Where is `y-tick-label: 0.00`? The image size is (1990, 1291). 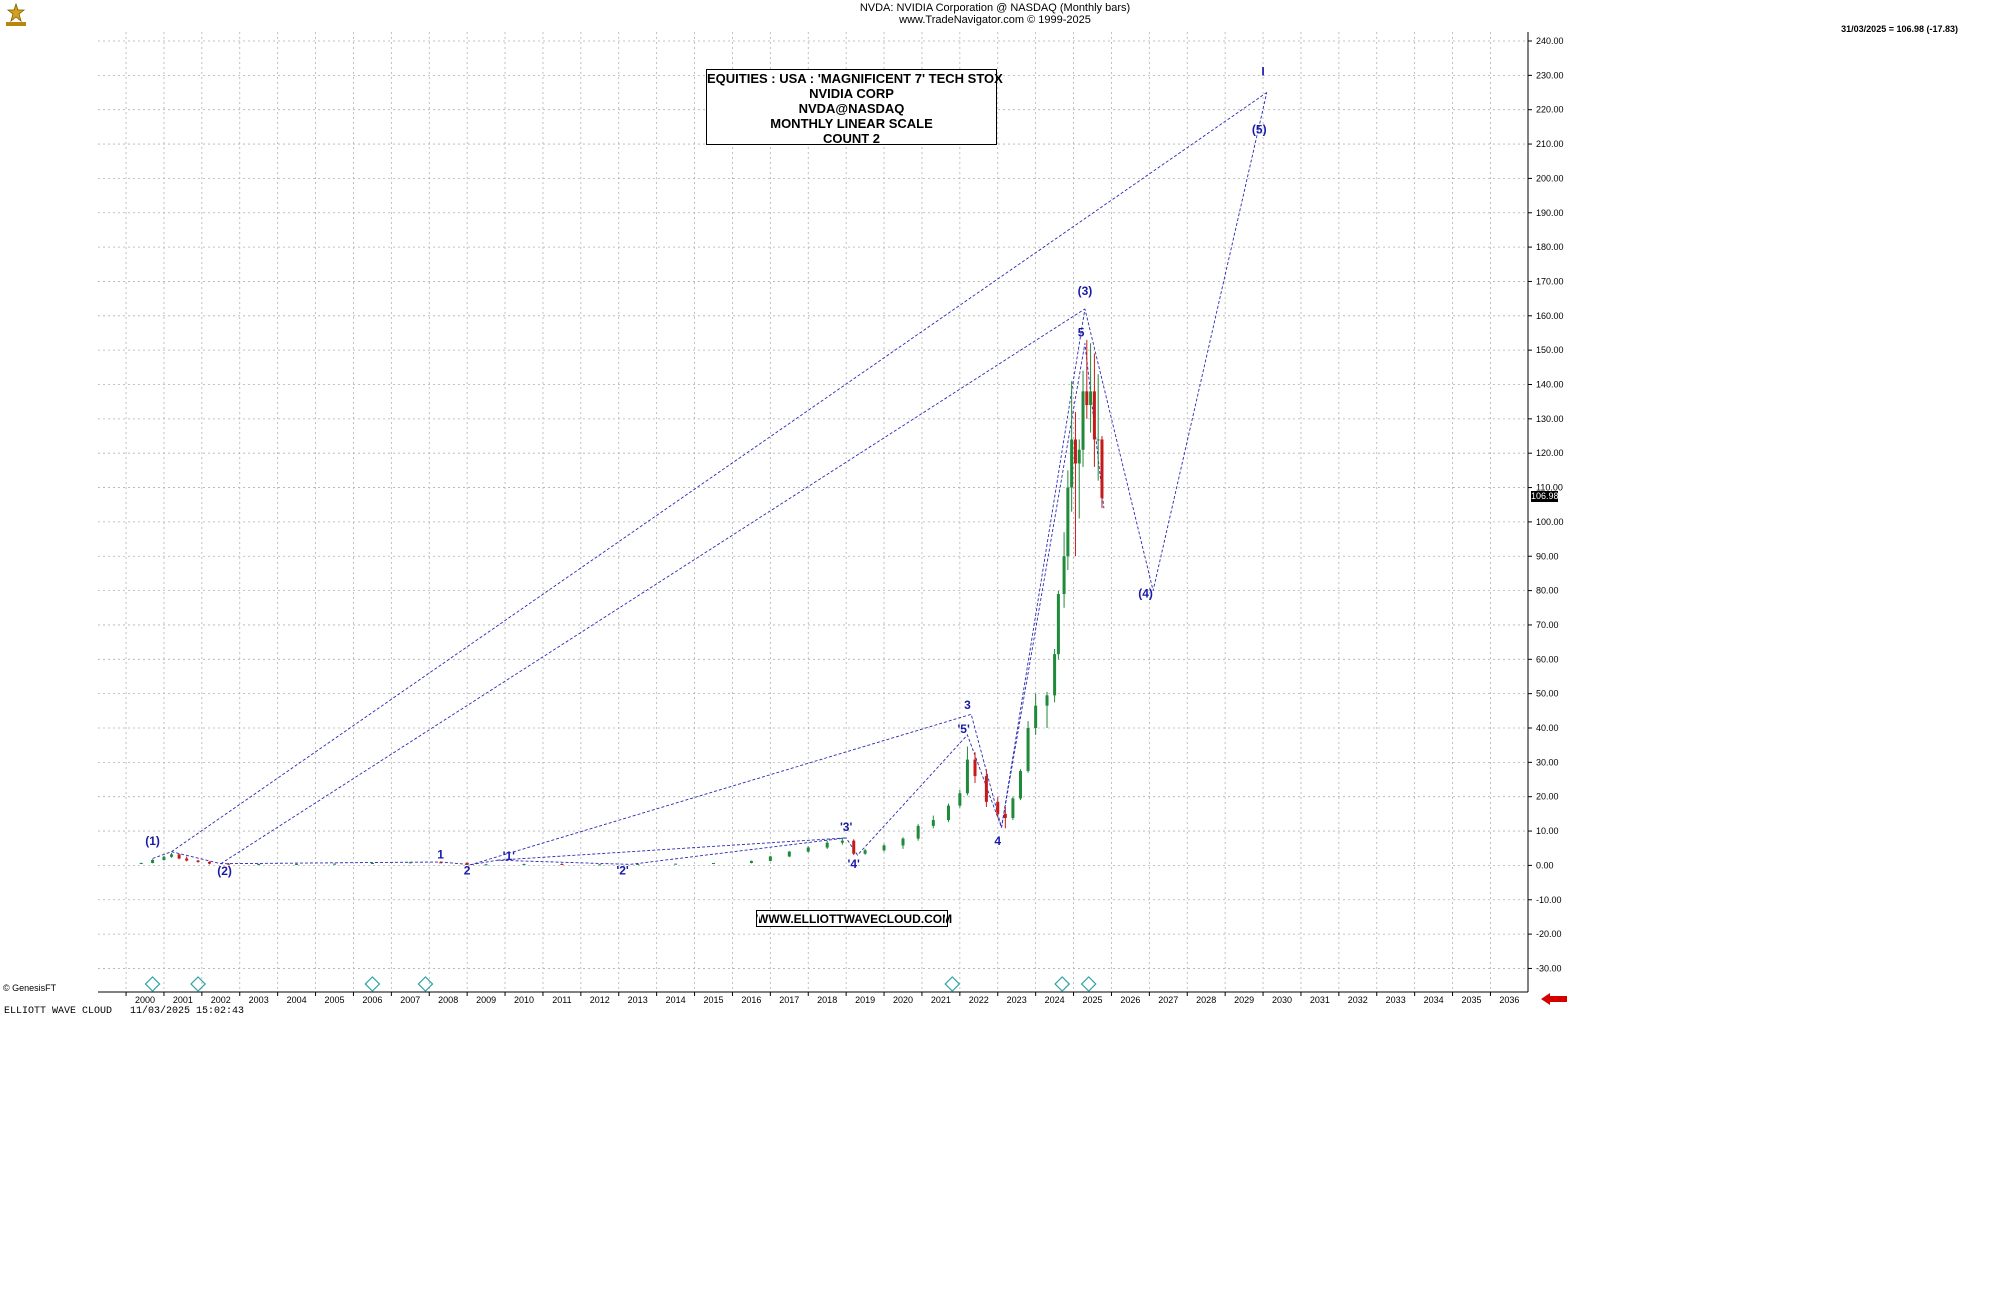 y-tick-label: 0.00 is located at coordinates (1545, 865).